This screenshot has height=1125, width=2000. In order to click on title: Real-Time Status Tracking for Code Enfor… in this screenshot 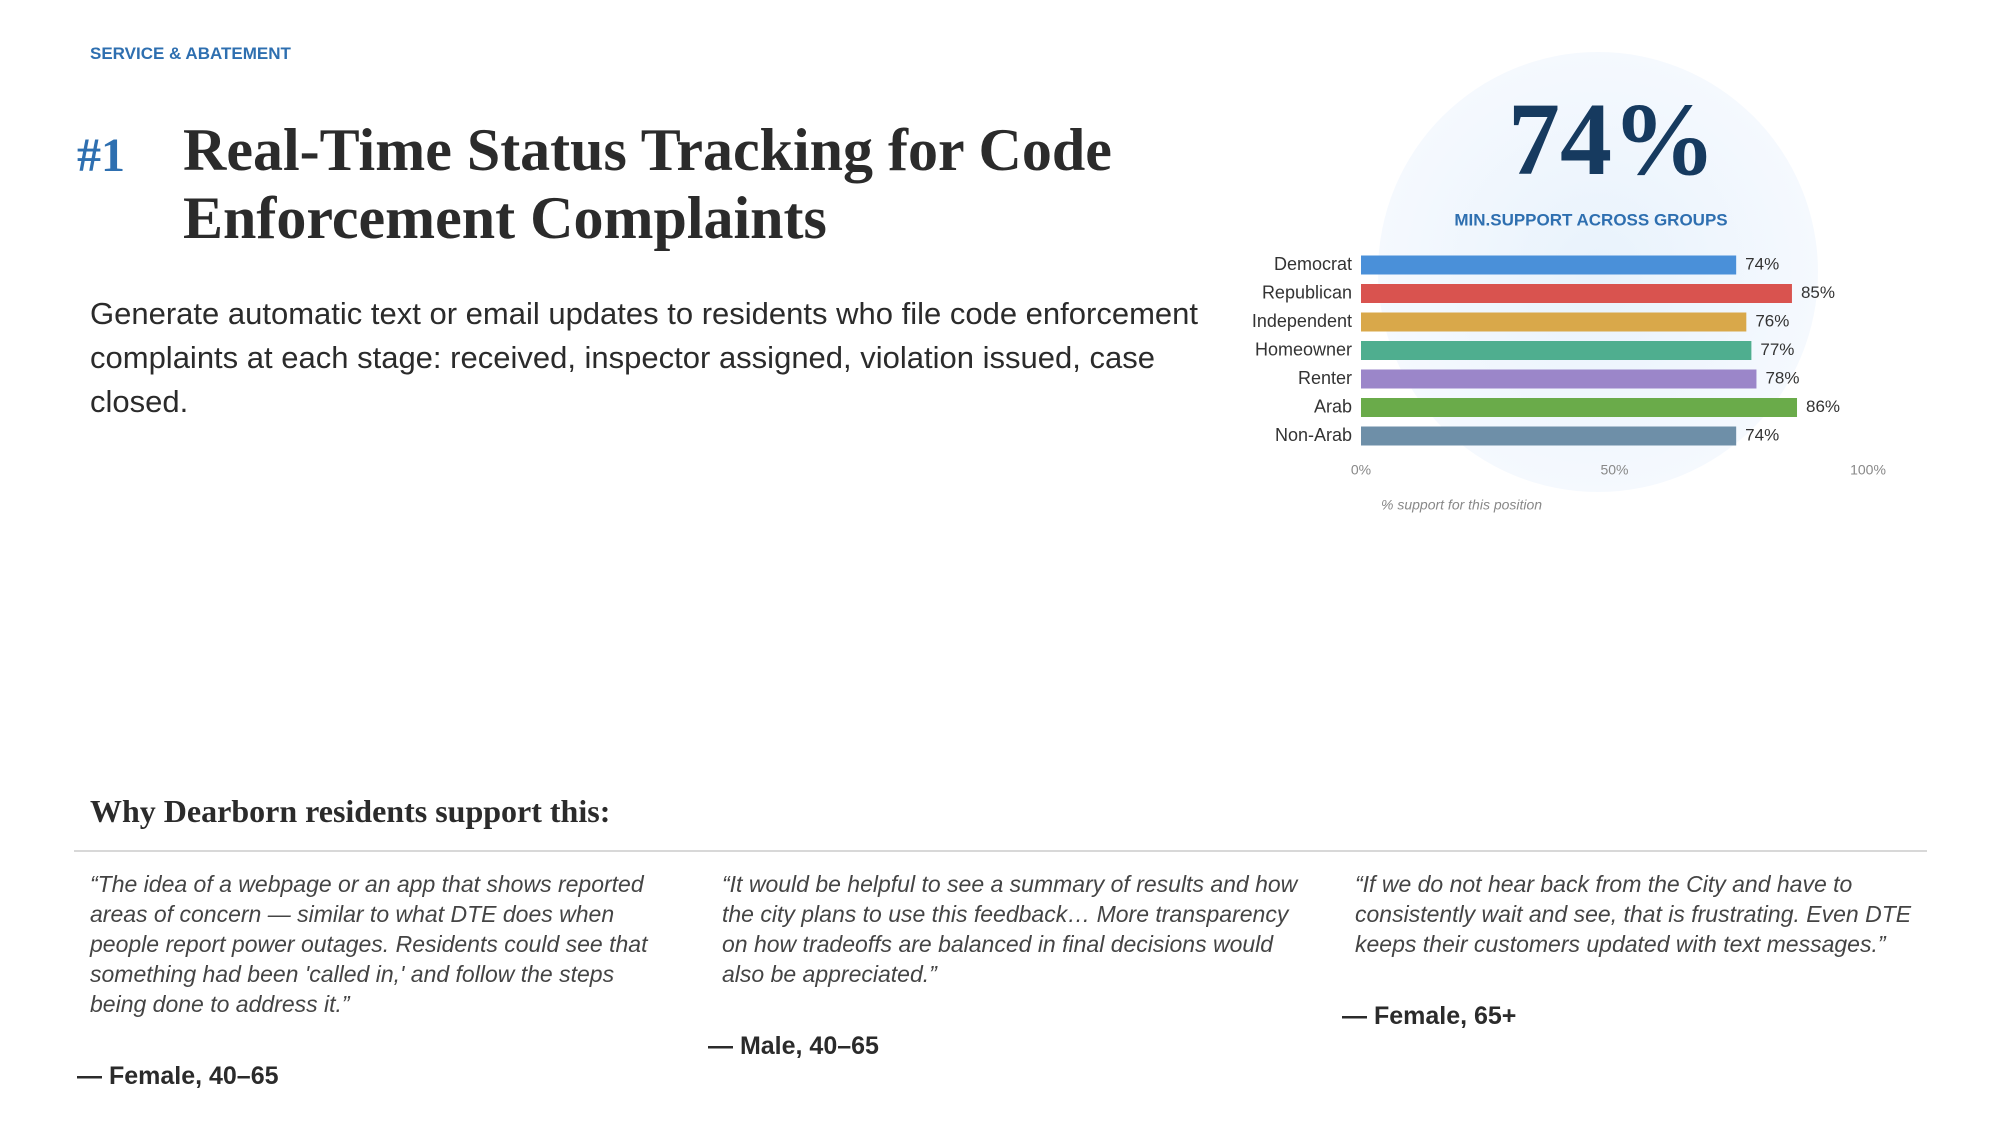, I will do `click(647, 184)`.